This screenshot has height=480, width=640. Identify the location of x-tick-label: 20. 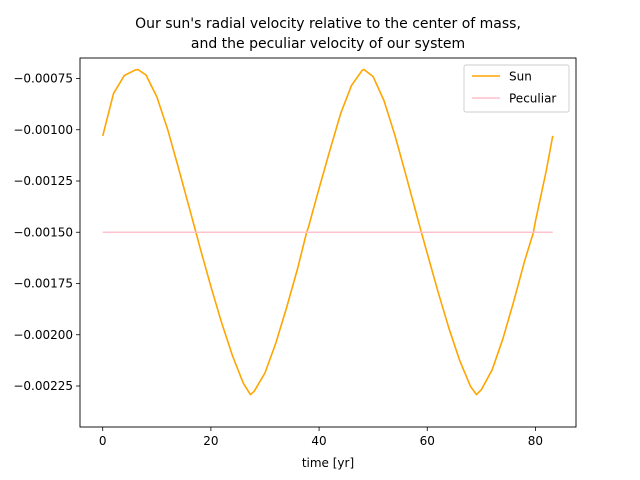
(210, 441).